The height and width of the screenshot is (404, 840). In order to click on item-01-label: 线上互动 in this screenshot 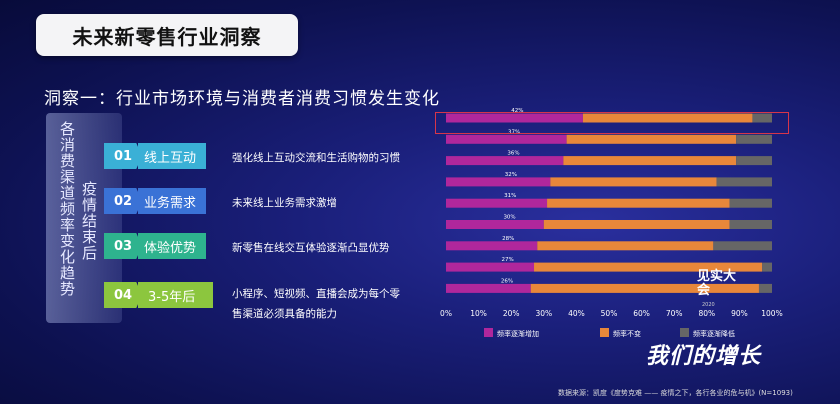, I will do `click(172, 156)`.